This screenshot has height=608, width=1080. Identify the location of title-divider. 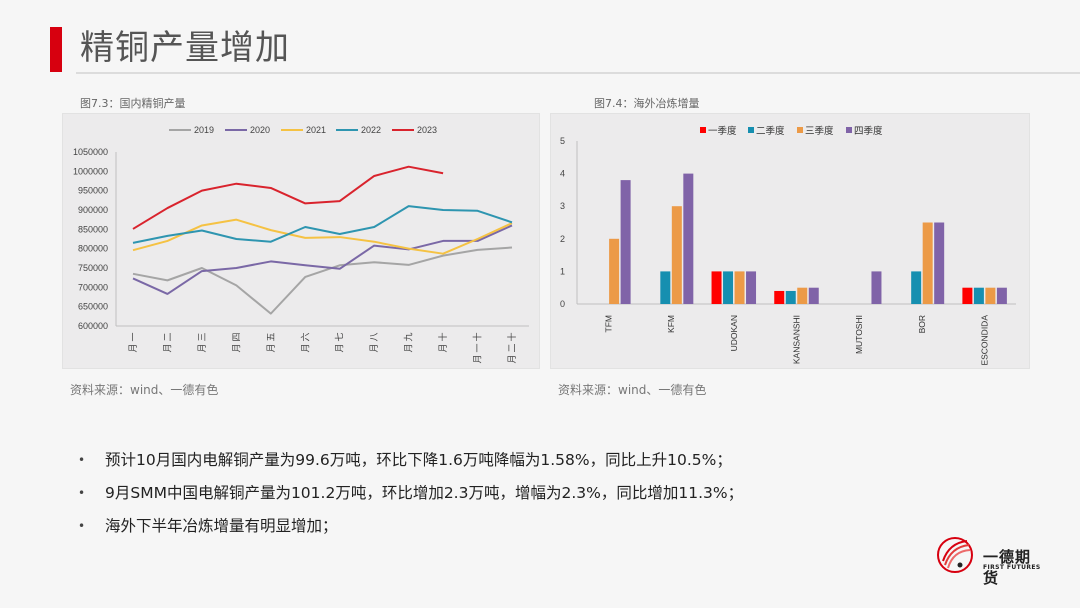
(578, 73).